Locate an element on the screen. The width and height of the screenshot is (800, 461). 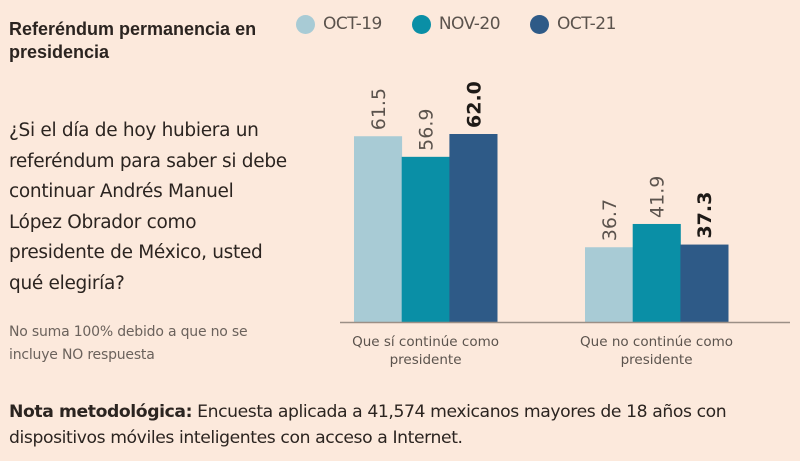
bar-oct-19-no is located at coordinates (609, 284).